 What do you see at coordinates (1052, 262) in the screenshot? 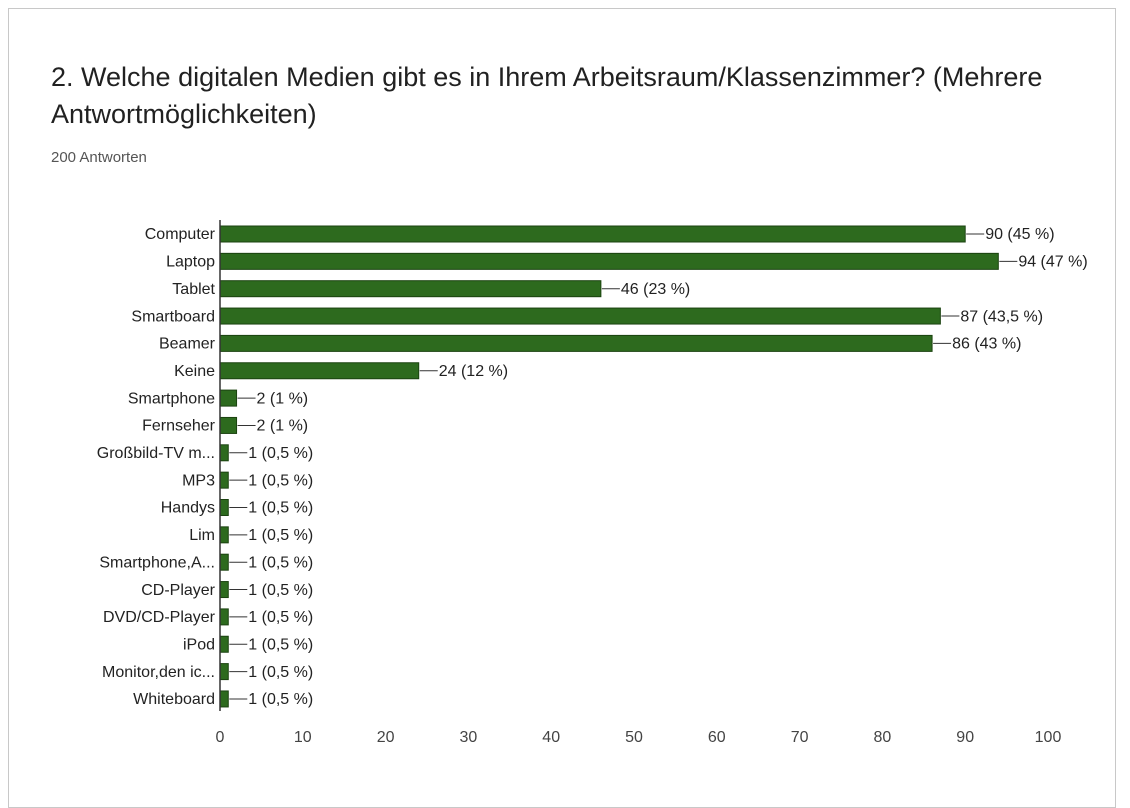
I see `value-label: 94 (47 %)` at bounding box center [1052, 262].